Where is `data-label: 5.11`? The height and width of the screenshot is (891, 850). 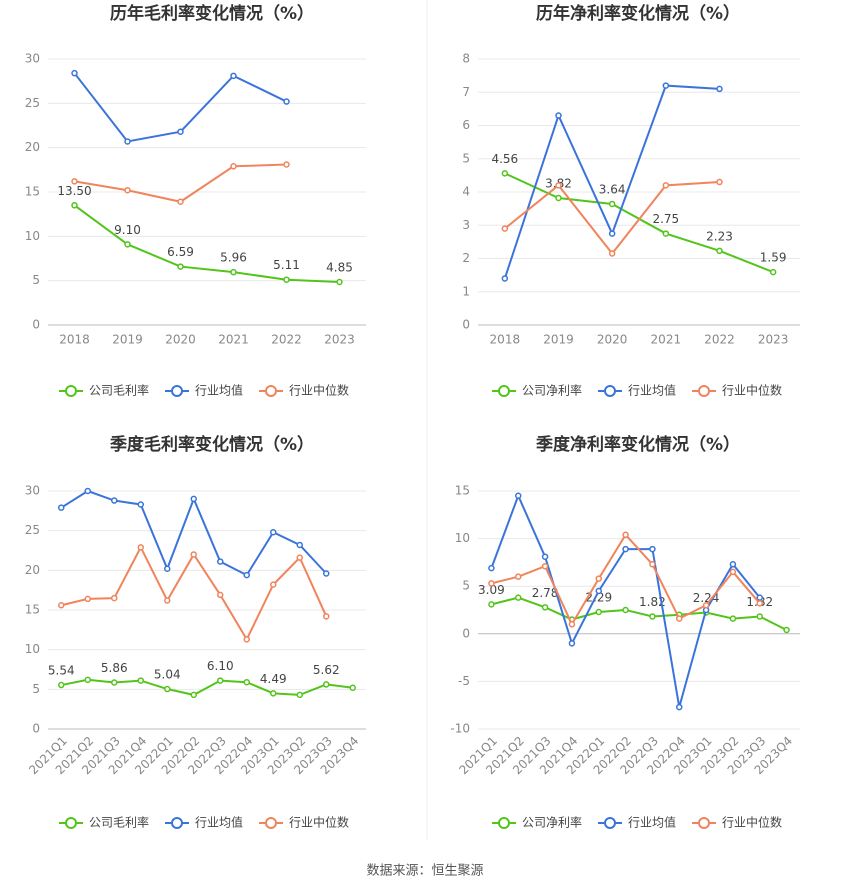
data-label: 5.11 is located at coordinates (286, 265).